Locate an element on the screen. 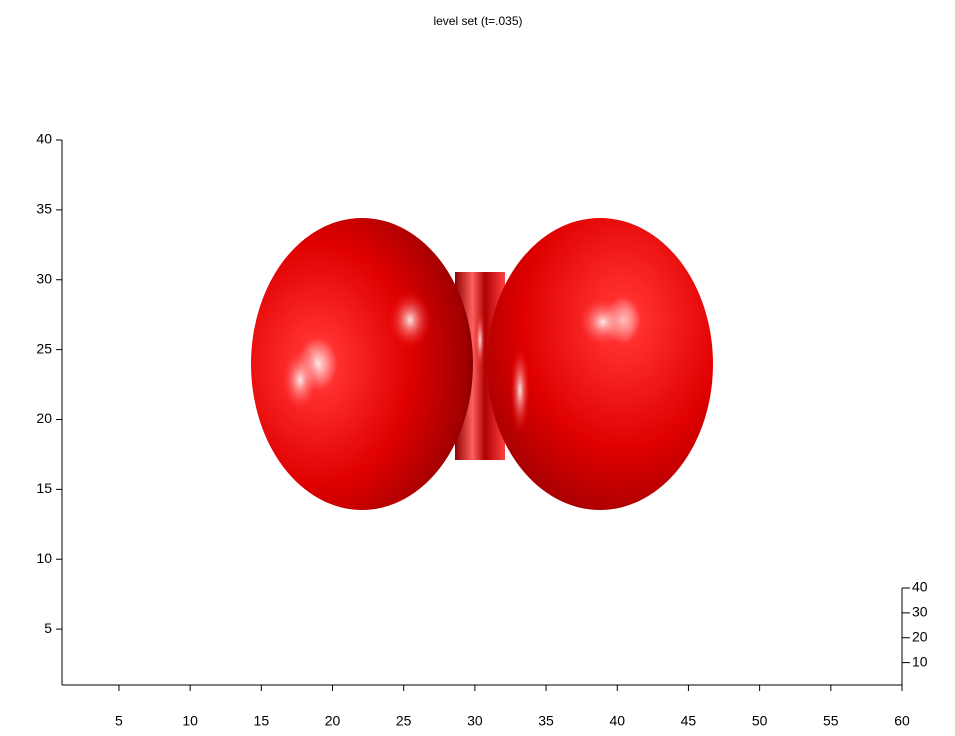  x-tick-label: 10 is located at coordinates (190, 721).